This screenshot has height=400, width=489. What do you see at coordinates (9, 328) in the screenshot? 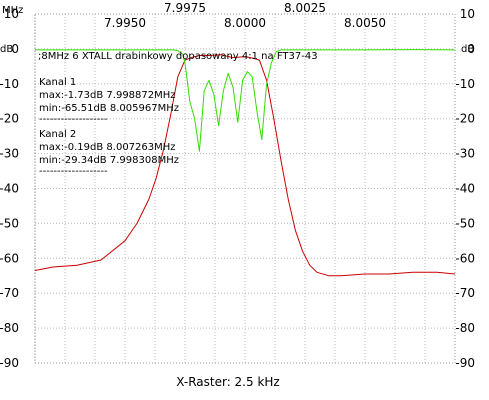
I see `left-y-tick-label: -80` at bounding box center [9, 328].